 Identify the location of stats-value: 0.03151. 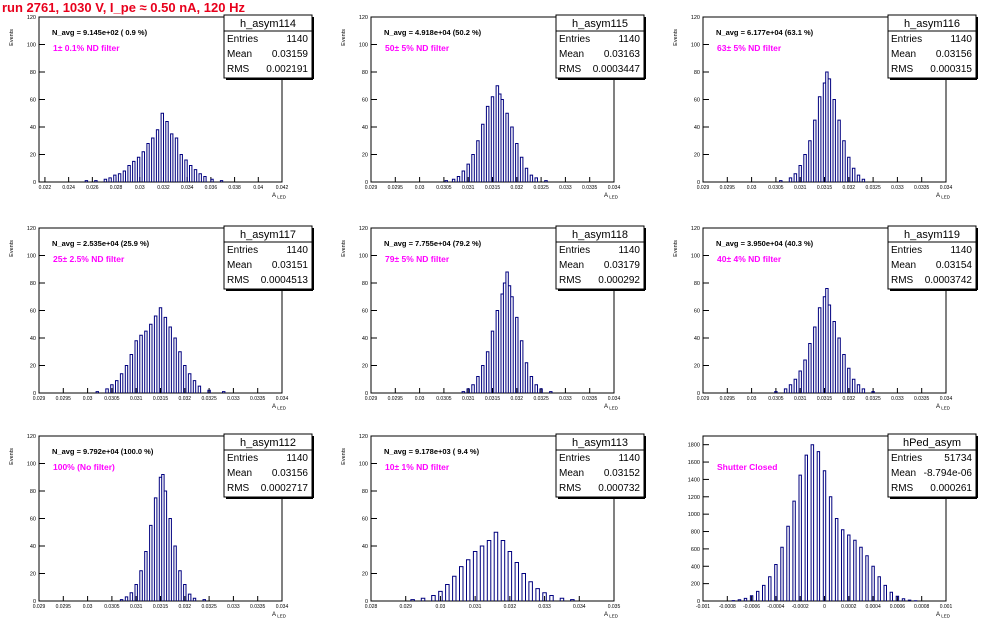
(290, 265).